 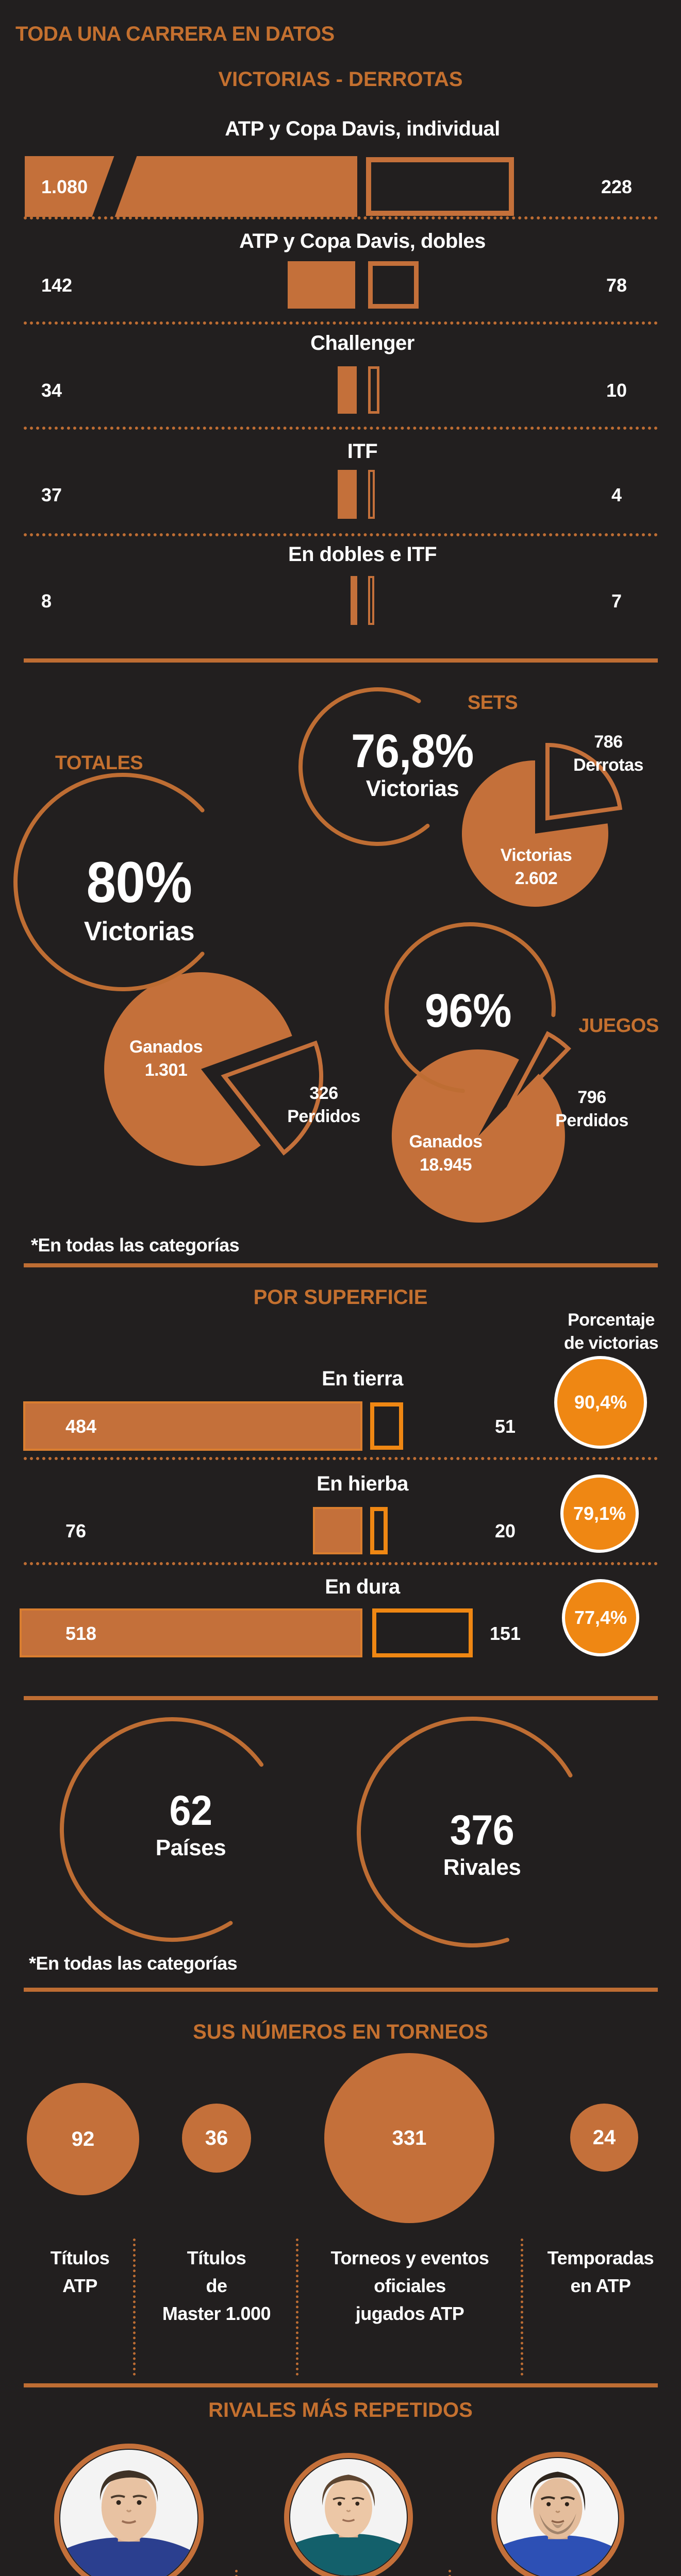 What do you see at coordinates (536, 867) in the screenshot?
I see `sets-won-label: Victorias 2.602` at bounding box center [536, 867].